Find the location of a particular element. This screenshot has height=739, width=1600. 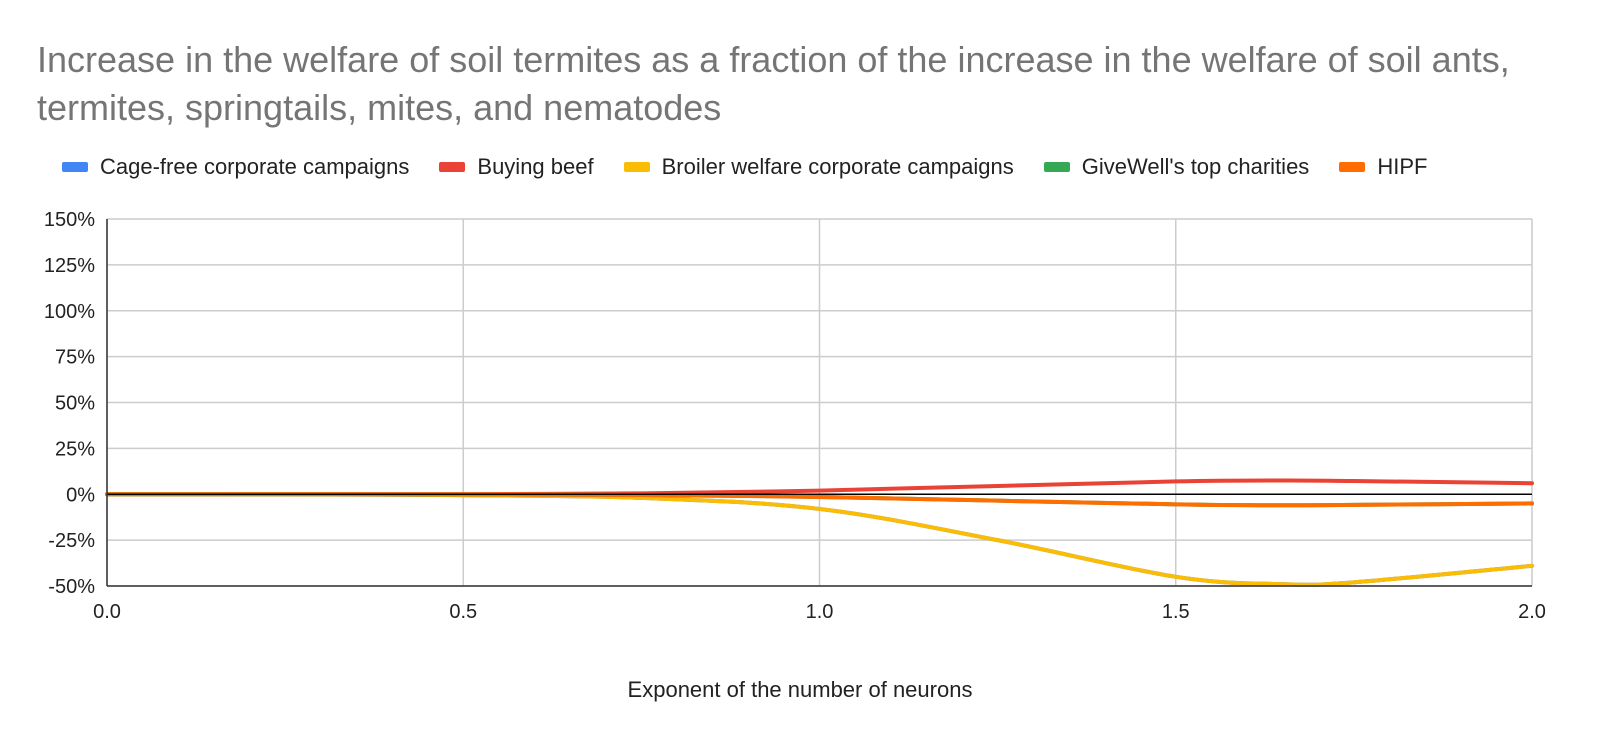

x-tick-label: 0.0 is located at coordinates (107, 612).